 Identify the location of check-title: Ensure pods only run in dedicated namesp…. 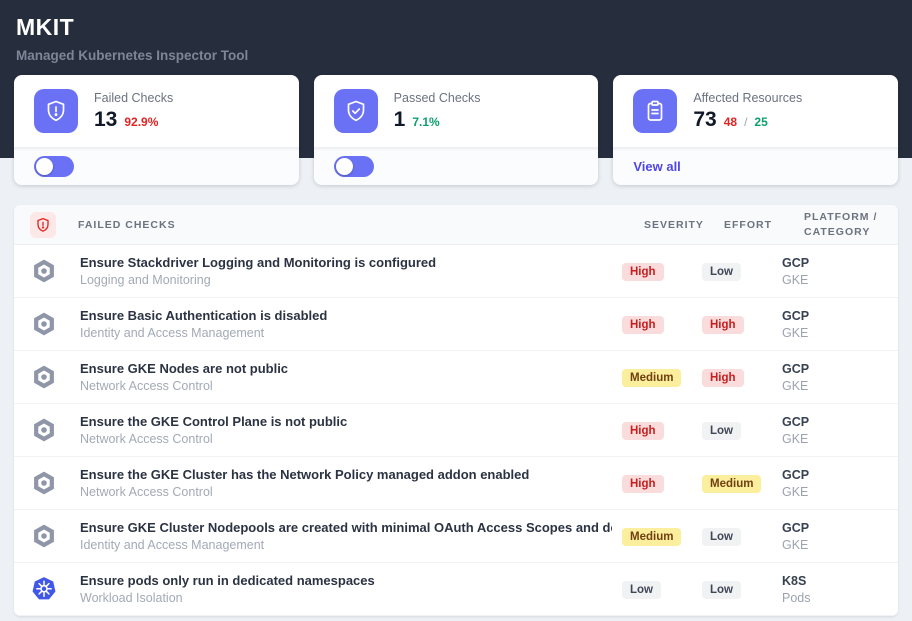
(227, 580).